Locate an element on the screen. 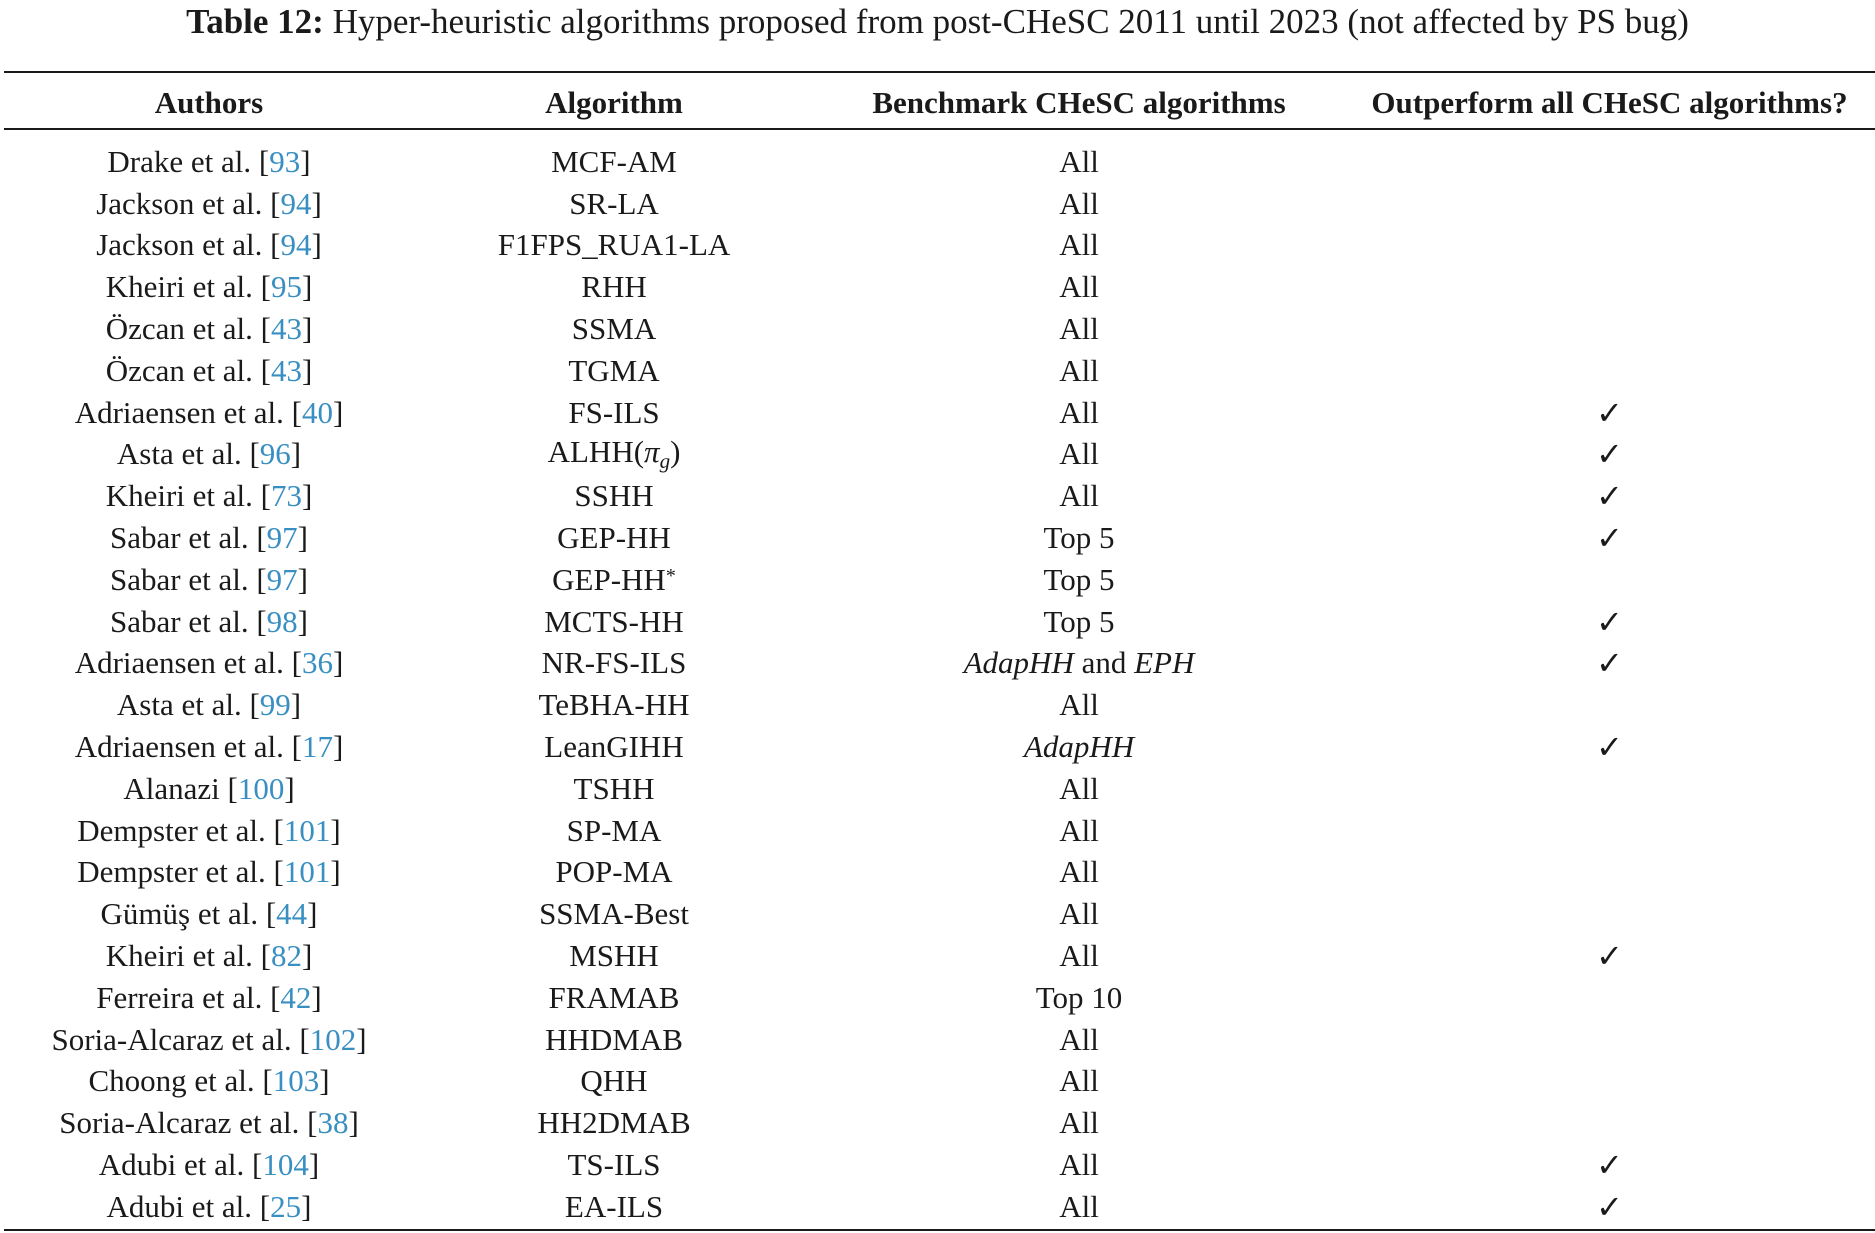 The image size is (1875, 1233). algorithm-name: SSHH is located at coordinates (614, 496).